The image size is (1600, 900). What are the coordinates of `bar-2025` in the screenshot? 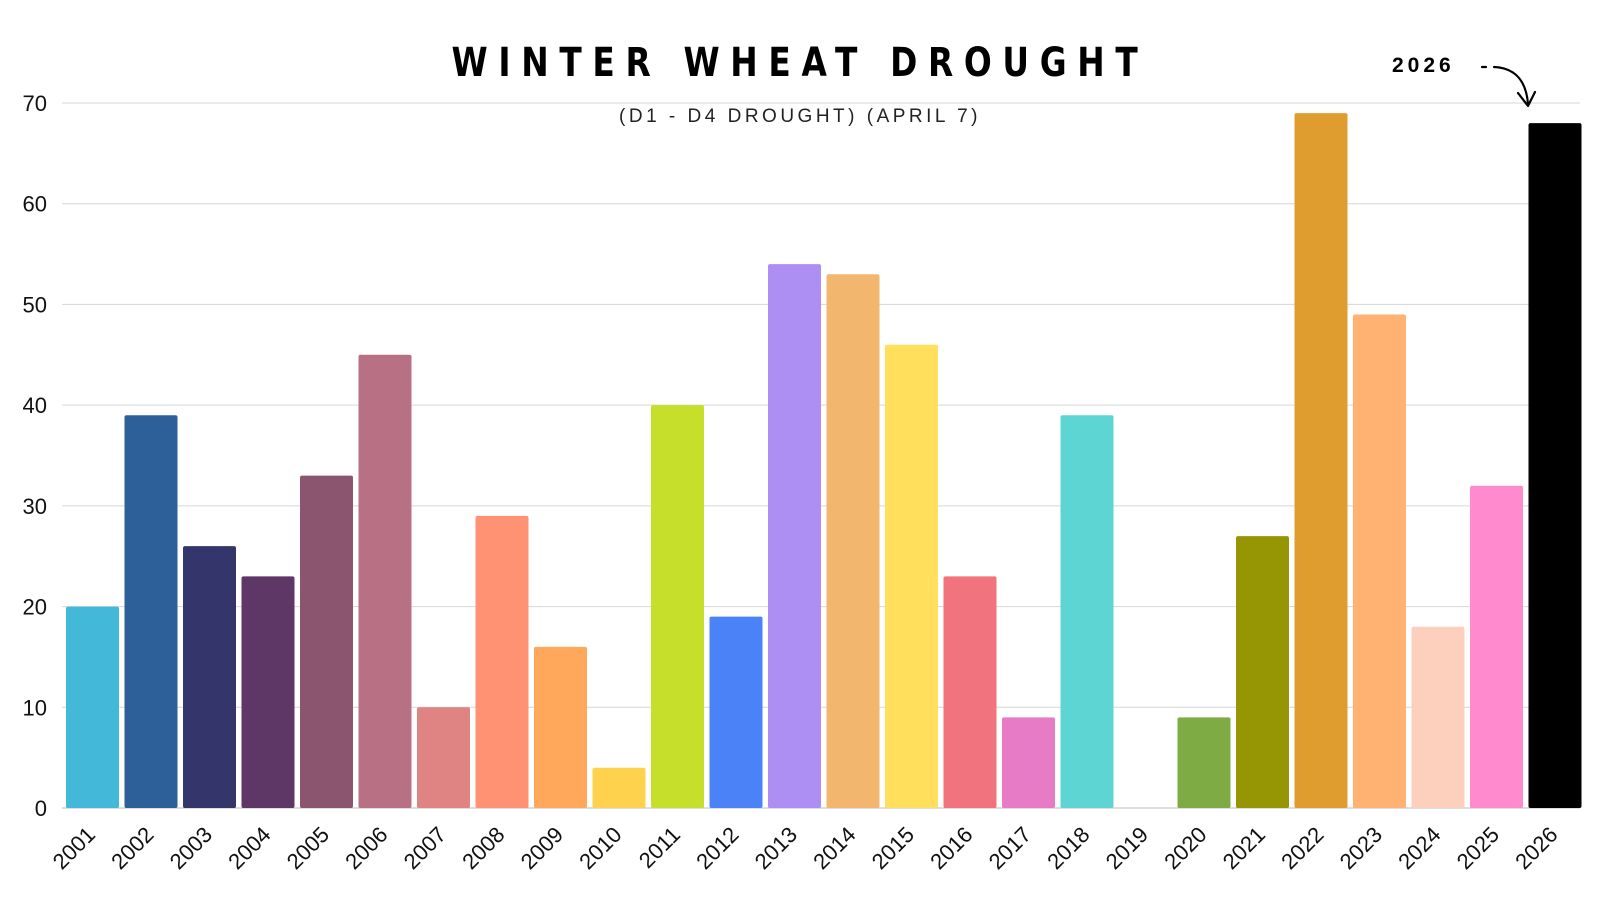 It's located at (1496, 646).